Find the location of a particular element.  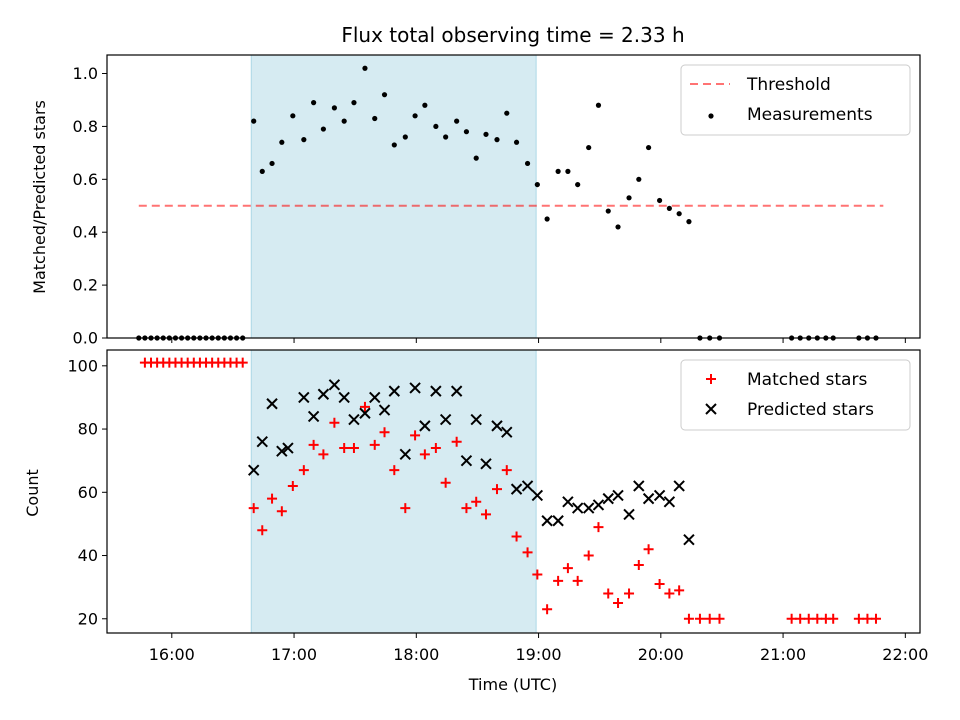

top-legend: Threshold Measurements is located at coordinates (795, 100).